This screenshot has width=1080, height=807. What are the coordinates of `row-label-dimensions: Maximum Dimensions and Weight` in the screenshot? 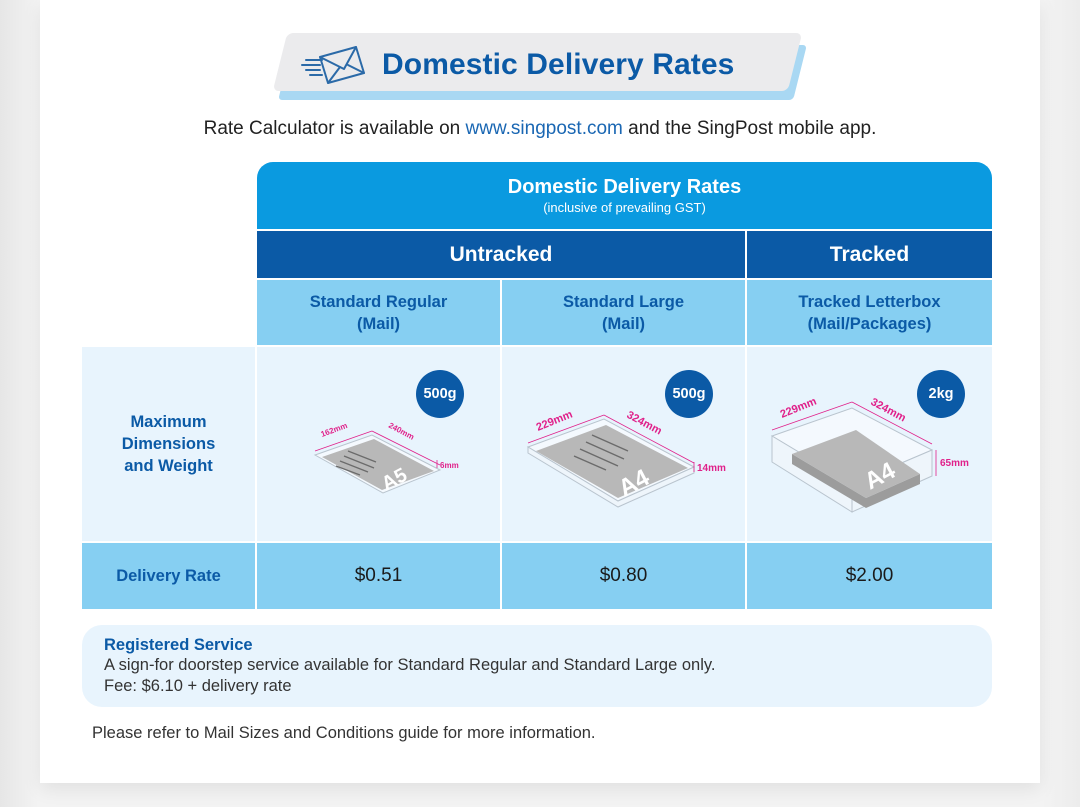 It's located at (168, 444).